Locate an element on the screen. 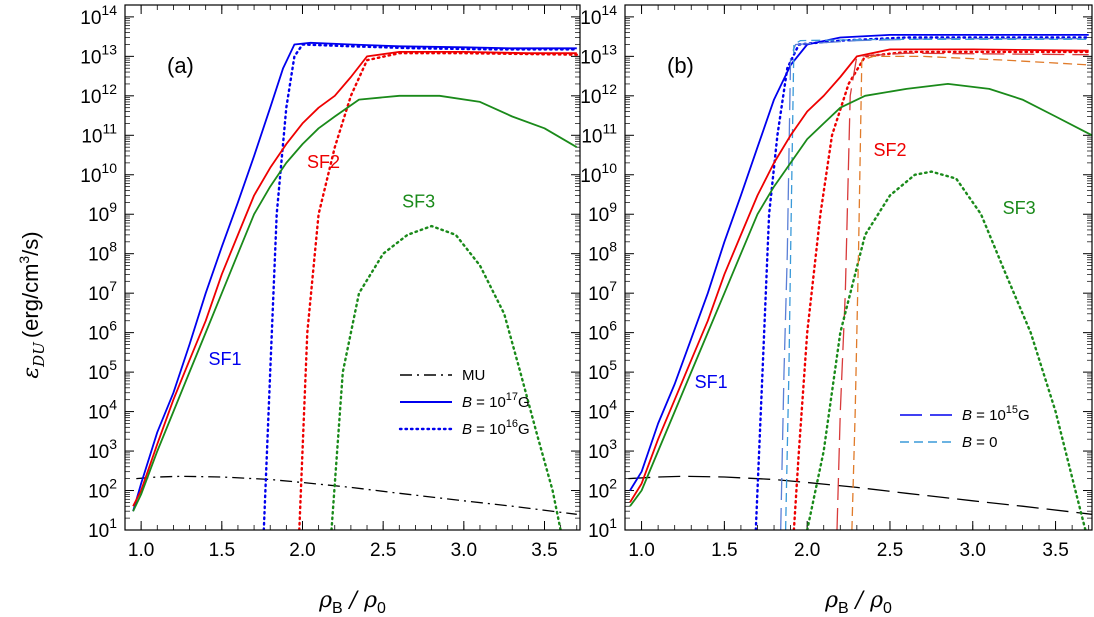 The width and height of the screenshot is (1094, 617). y-tick-label: 10¹² is located at coordinates (98, 94).